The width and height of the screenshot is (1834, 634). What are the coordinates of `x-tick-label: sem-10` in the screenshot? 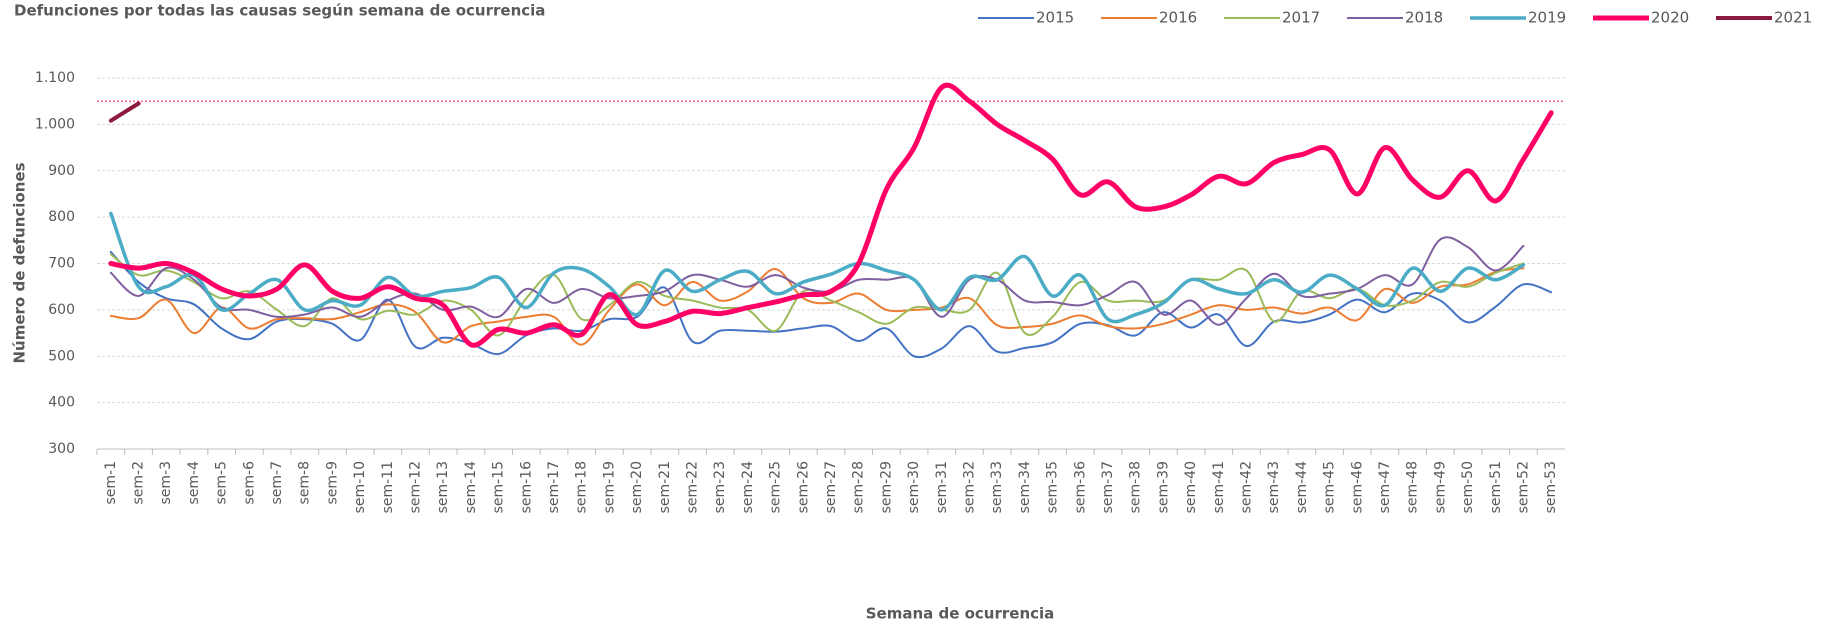 It's located at (360, 487).